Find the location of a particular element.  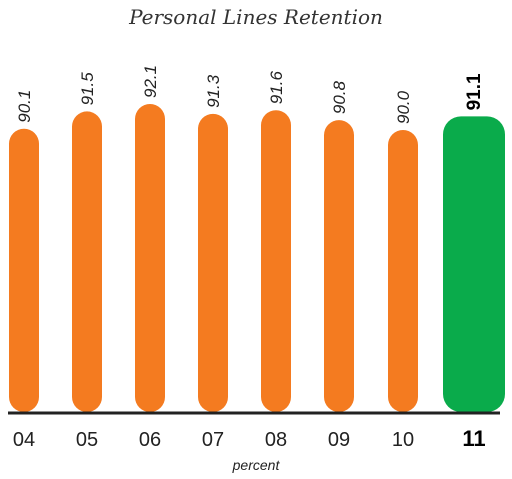

value-label-06: 92.1 is located at coordinates (150, 81).